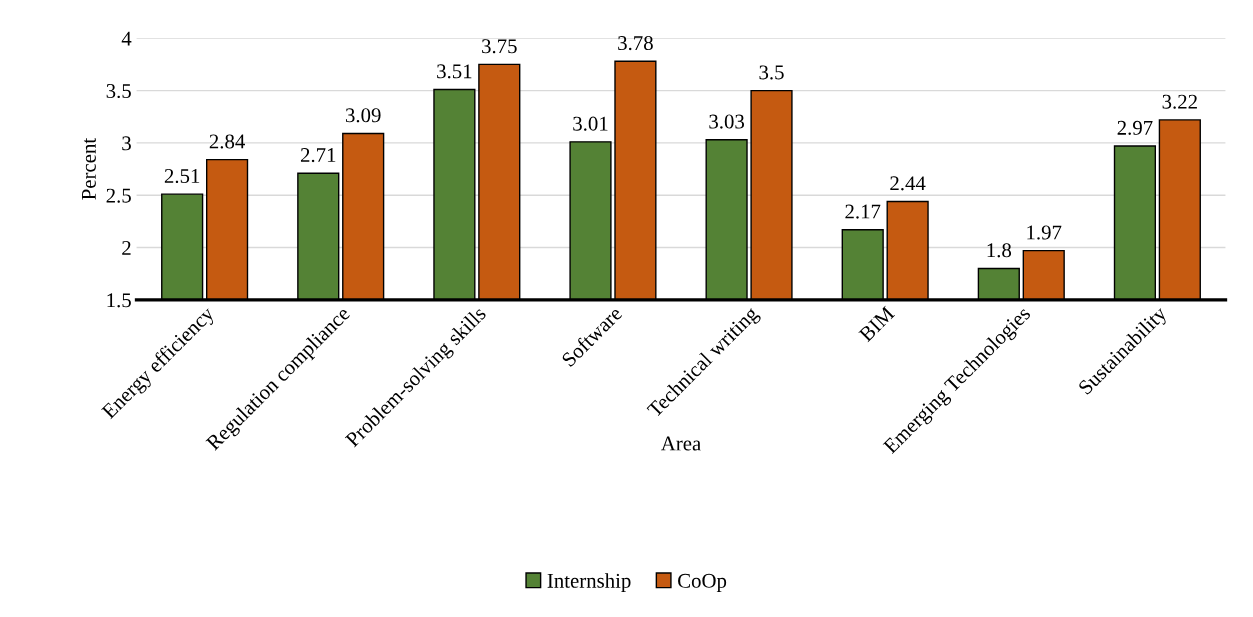 Image resolution: width=1253 pixels, height=617 pixels. Describe the element at coordinates (454, 71) in the screenshot. I see `data-label: 3.51` at that location.